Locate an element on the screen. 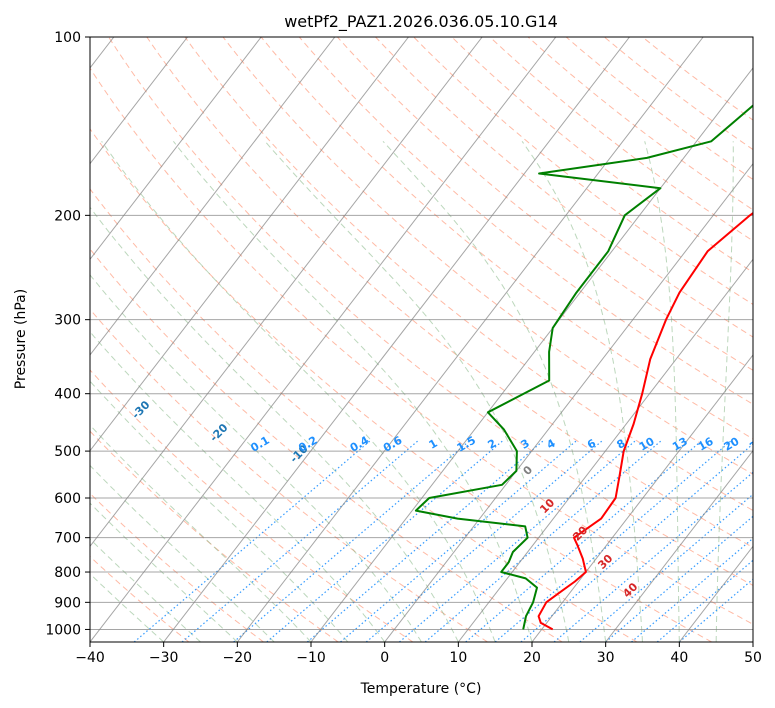 Image resolution: width=775 pixels, height=708 pixels. y-tick-label: 1000 is located at coordinates (63, 630).